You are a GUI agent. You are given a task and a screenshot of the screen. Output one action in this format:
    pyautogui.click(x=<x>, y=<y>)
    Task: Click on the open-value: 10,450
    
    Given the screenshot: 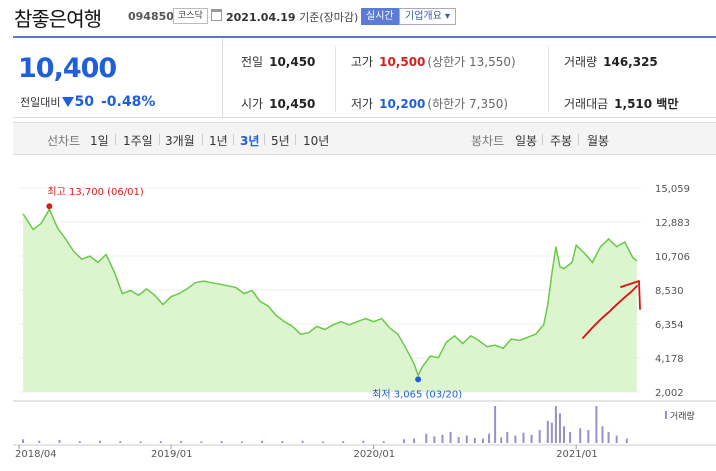 What is the action you would take?
    pyautogui.click(x=292, y=104)
    